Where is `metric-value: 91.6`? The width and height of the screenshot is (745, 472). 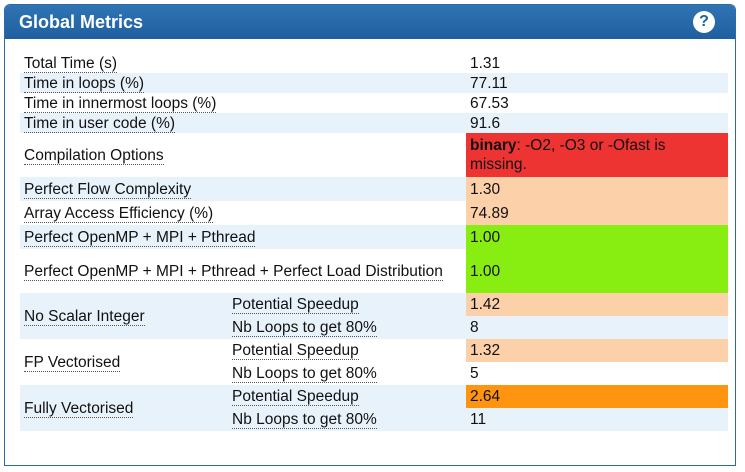
metric-value: 91.6 is located at coordinates (597, 123).